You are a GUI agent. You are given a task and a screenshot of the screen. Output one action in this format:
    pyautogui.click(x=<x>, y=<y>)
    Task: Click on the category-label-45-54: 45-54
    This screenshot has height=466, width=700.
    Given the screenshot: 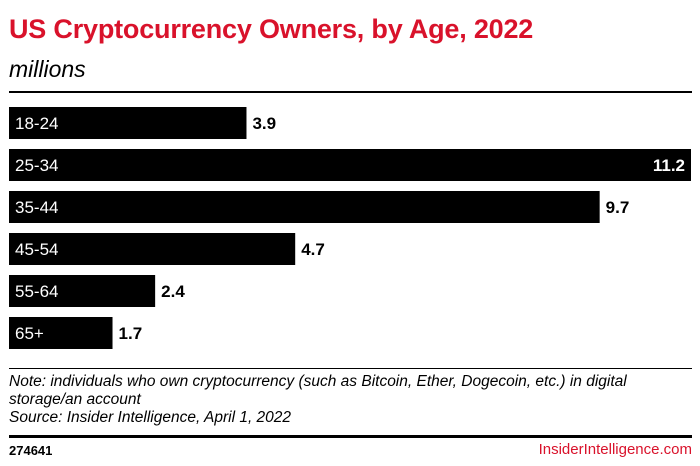 What is the action you would take?
    pyautogui.click(x=36, y=249)
    